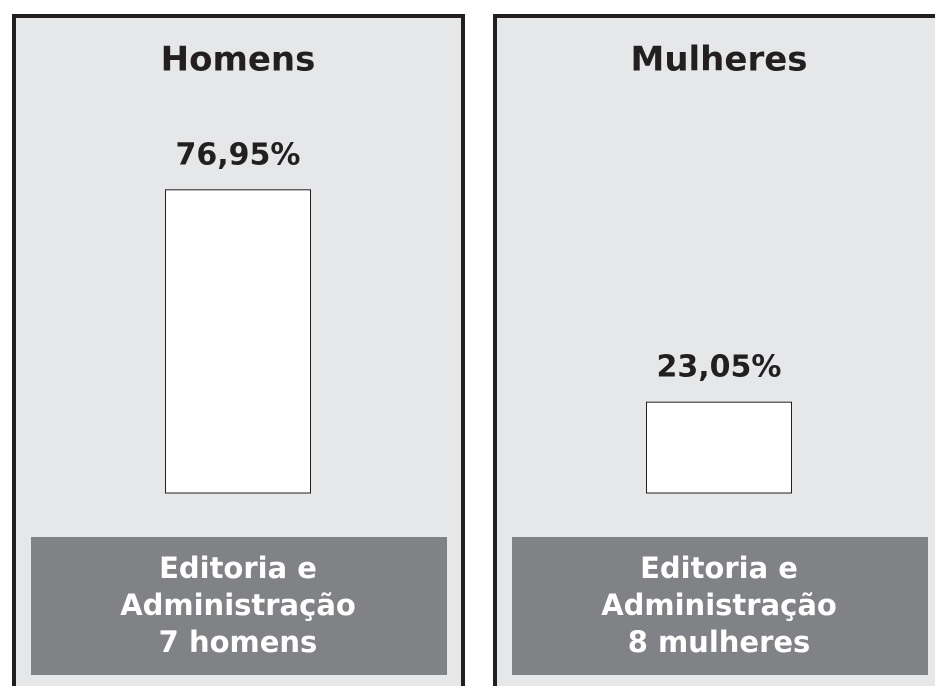 This screenshot has height=686, width=935. What do you see at coordinates (719, 367) in the screenshot?
I see `value-label: 23,05%` at bounding box center [719, 367].